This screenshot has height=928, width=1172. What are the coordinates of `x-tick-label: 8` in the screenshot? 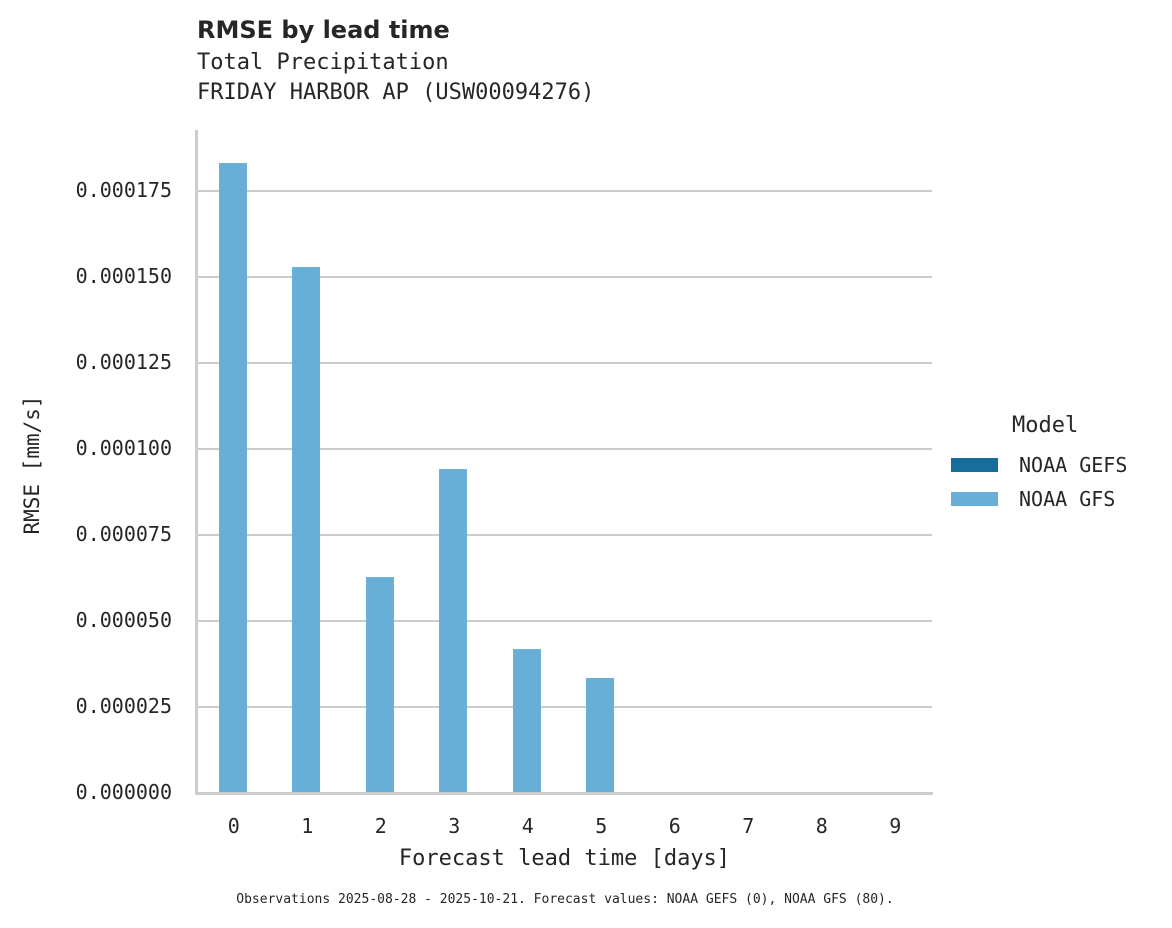 It's located at (821, 826).